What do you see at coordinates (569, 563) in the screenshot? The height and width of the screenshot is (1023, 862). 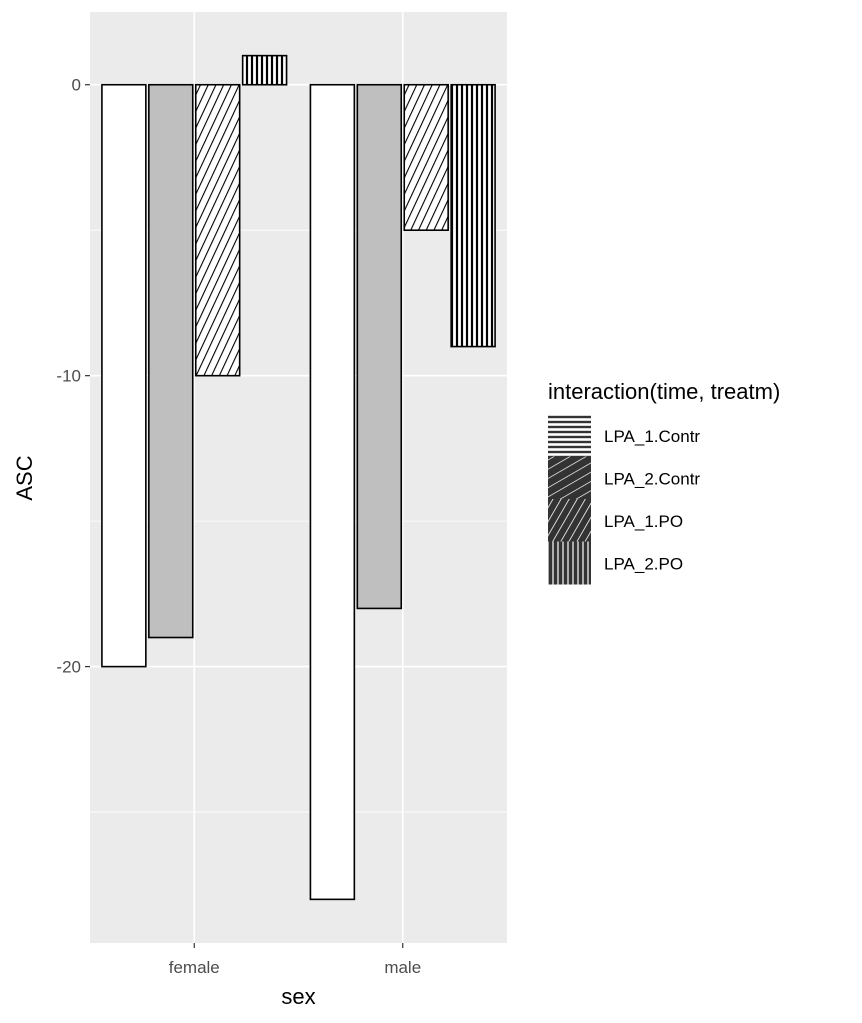 I see `legend-key-LPA_2.PO` at bounding box center [569, 563].